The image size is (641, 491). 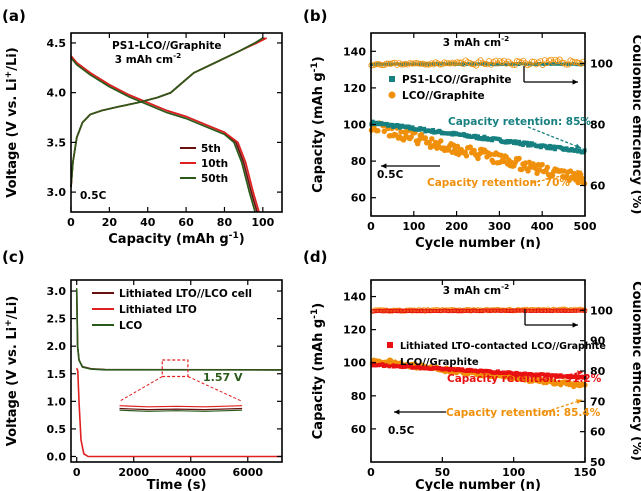 What do you see at coordinates (181, 410) in the screenshot?
I see `inset-line-lco` at bounding box center [181, 410].